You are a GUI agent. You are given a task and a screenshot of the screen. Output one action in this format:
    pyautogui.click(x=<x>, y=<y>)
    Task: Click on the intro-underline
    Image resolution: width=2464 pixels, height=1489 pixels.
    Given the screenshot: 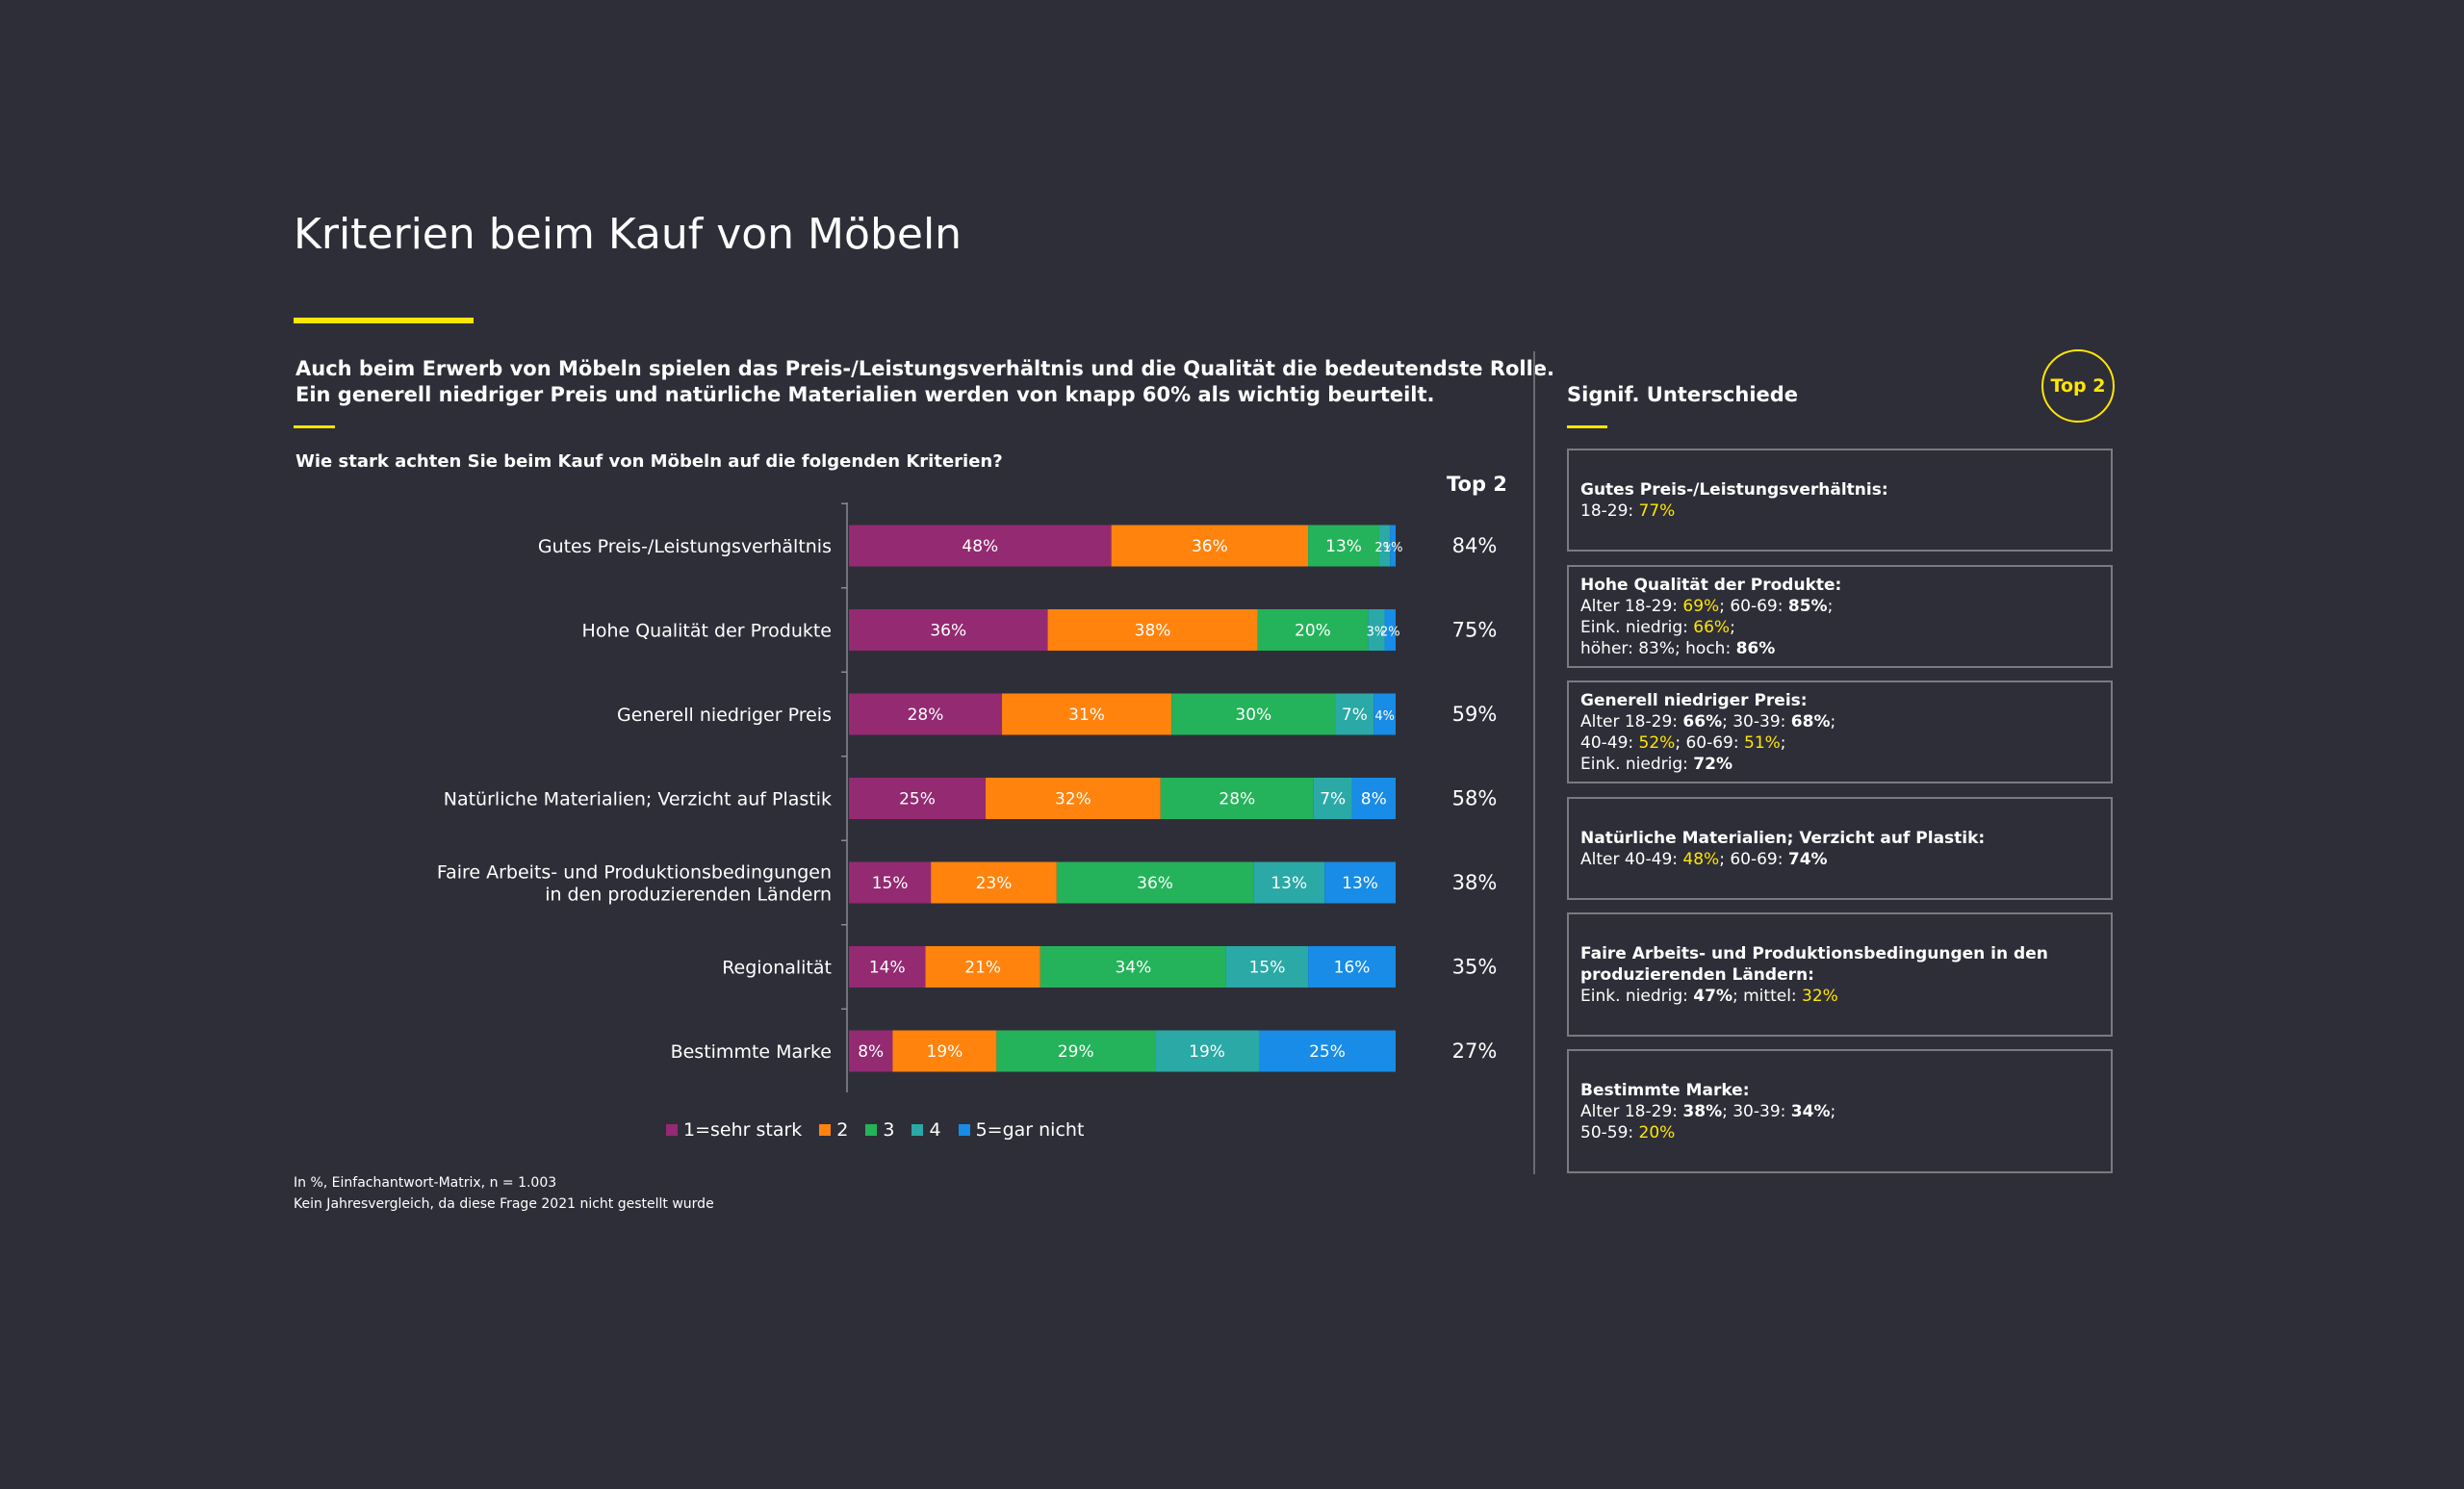 What is the action you would take?
    pyautogui.click(x=314, y=427)
    